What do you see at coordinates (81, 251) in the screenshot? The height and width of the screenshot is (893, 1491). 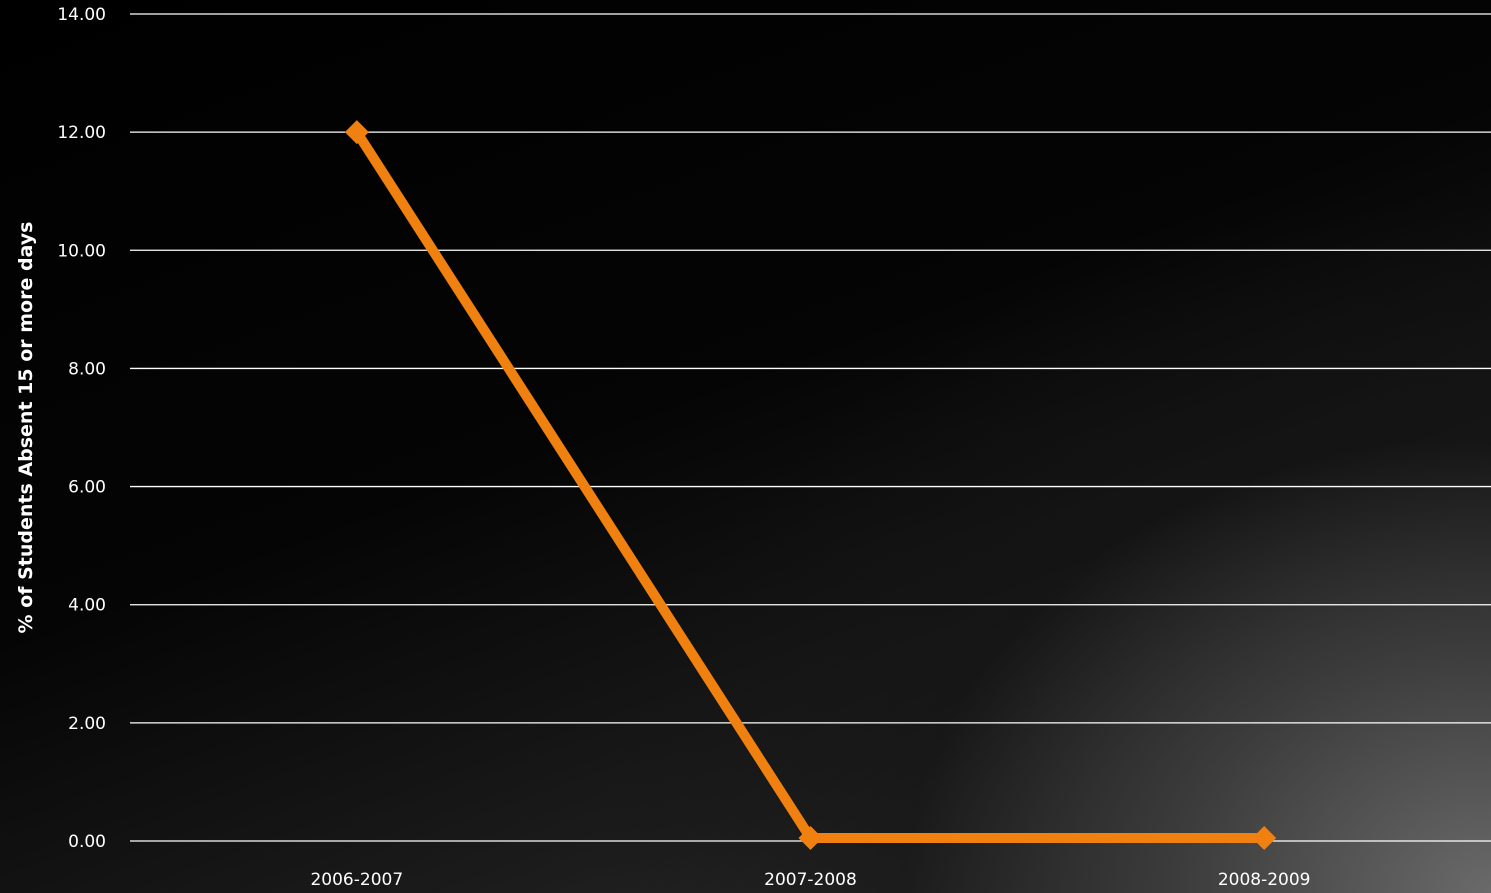 I see `y-tick-label: 10.00` at bounding box center [81, 251].